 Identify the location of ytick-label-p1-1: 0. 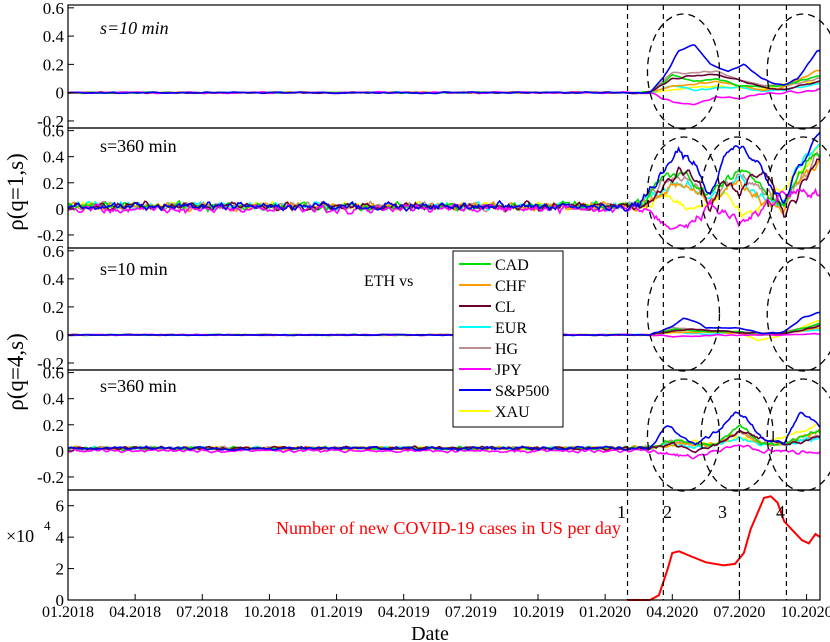
(60, 93).